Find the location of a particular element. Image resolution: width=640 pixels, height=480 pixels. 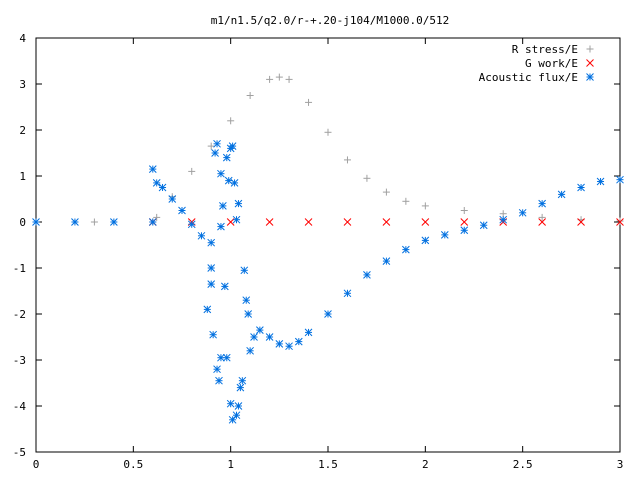

x-tick-label: 0 is located at coordinates (36, 464).